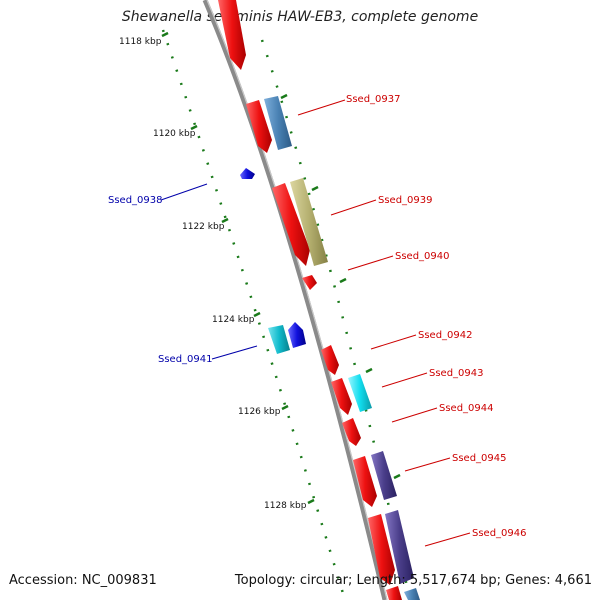 The width and height of the screenshot is (600, 600). I want to click on gene-block-cyan, so click(279, 339).